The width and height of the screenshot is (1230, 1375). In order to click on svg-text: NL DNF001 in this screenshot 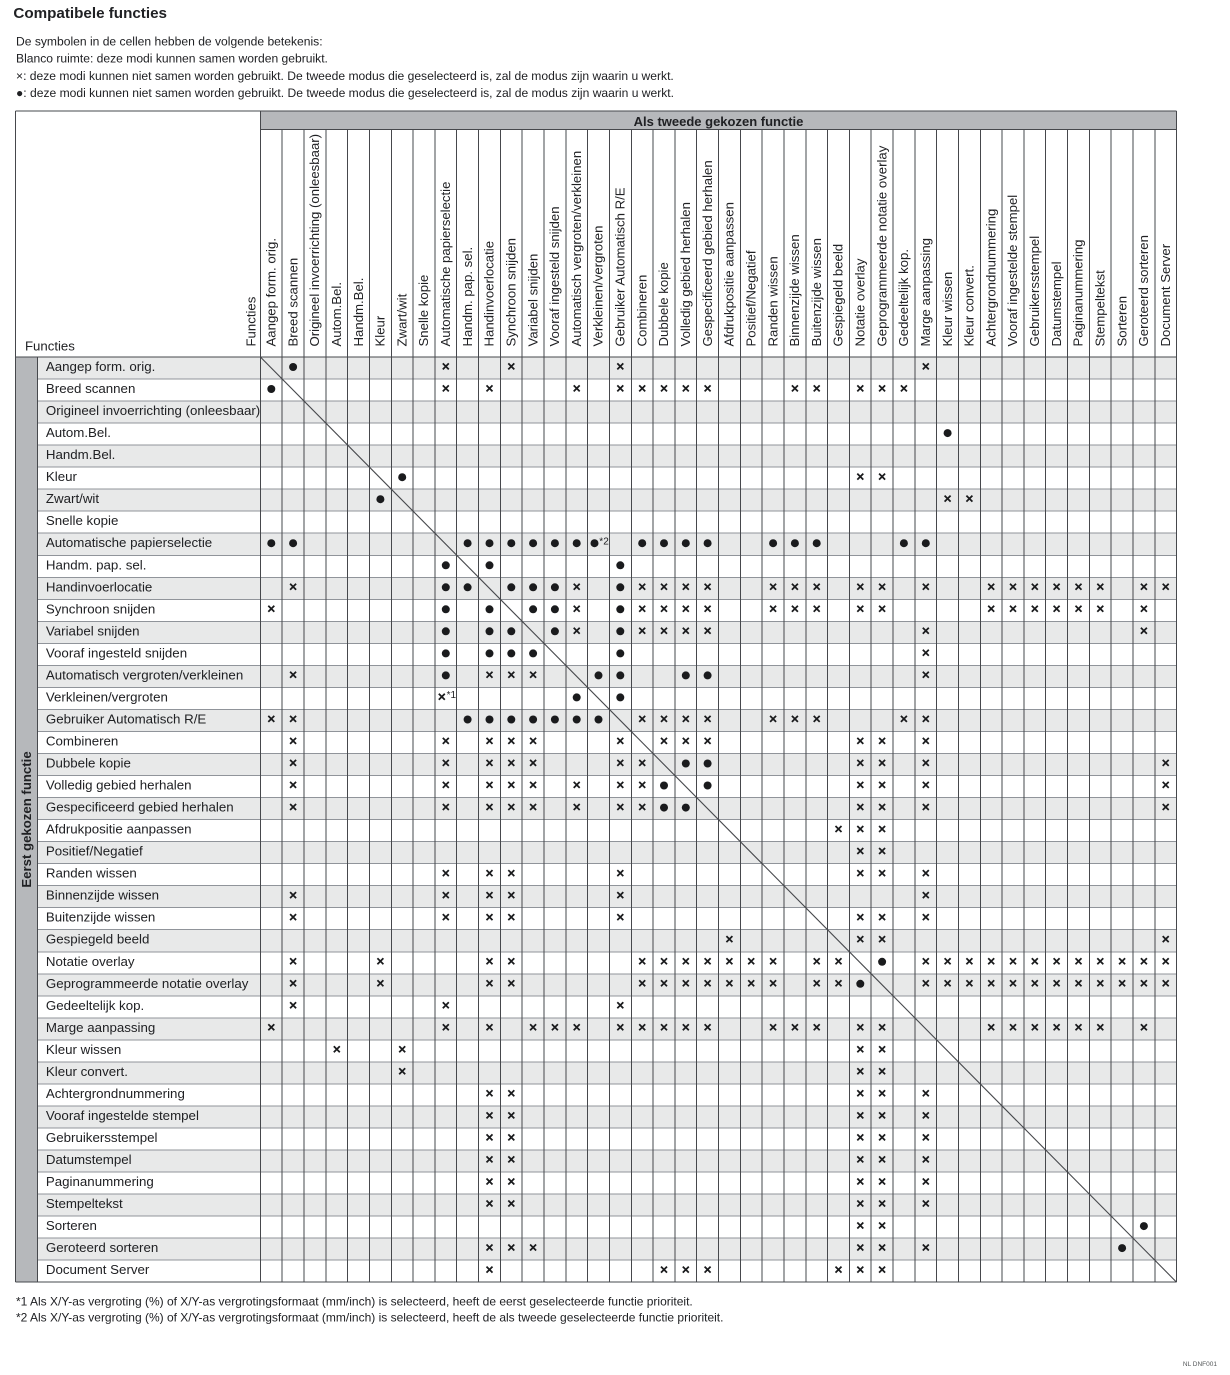, I will do `click(1200, 1364)`.